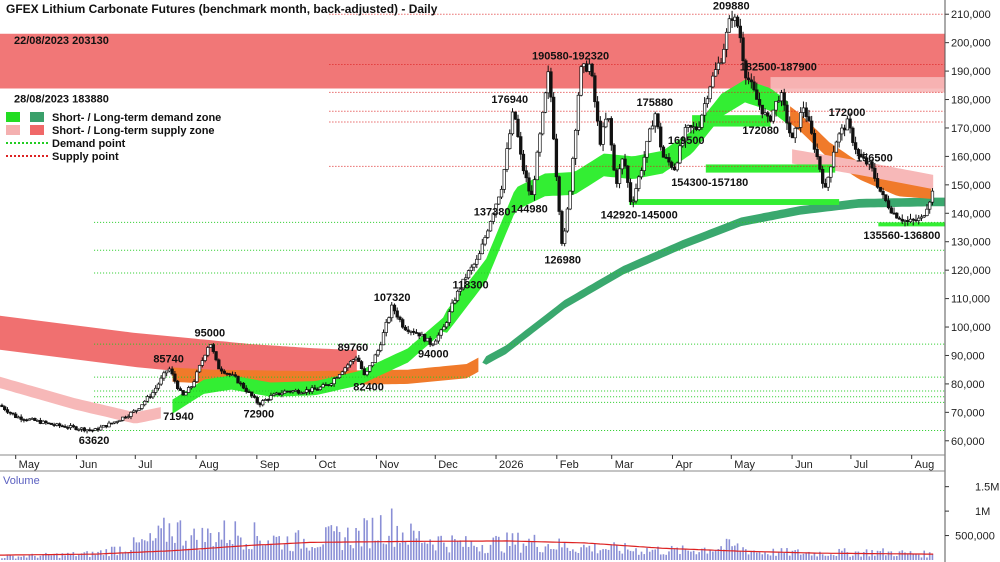 The image size is (1000, 562). What do you see at coordinates (971, 157) in the screenshot?
I see `y-tick-label: 160,000` at bounding box center [971, 157].